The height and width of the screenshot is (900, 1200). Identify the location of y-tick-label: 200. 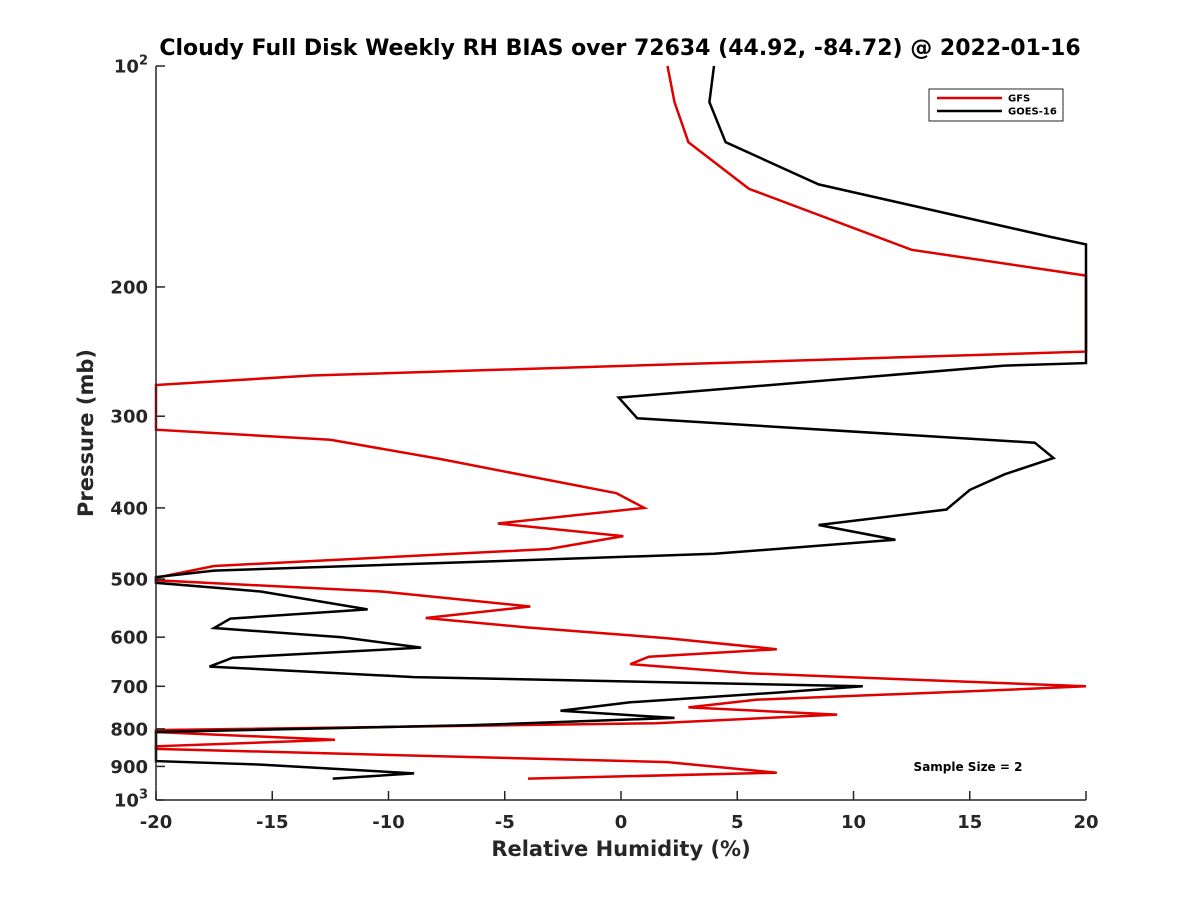
(129, 287).